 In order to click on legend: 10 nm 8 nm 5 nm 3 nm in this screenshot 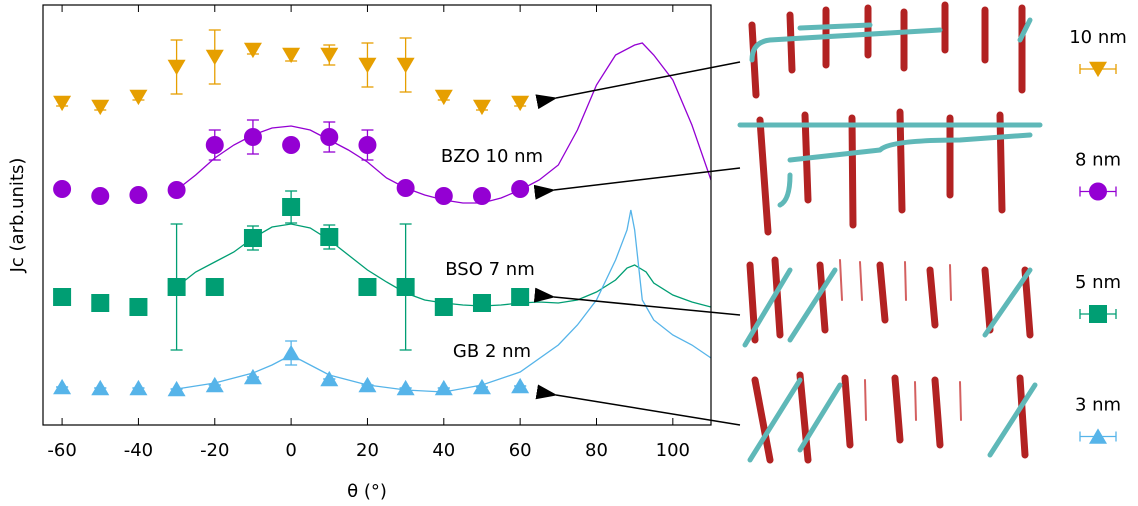, I will do `click(1098, 235)`.